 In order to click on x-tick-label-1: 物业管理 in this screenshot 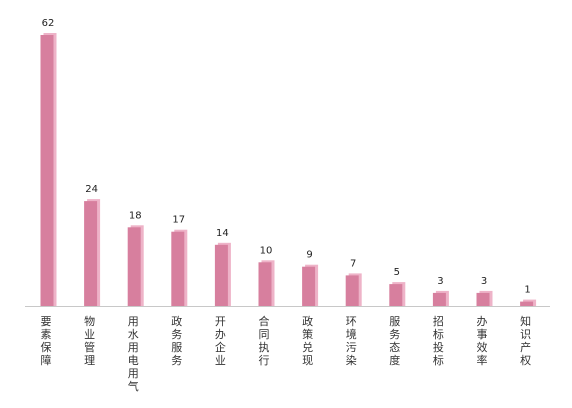, I will do `click(89, 340)`.